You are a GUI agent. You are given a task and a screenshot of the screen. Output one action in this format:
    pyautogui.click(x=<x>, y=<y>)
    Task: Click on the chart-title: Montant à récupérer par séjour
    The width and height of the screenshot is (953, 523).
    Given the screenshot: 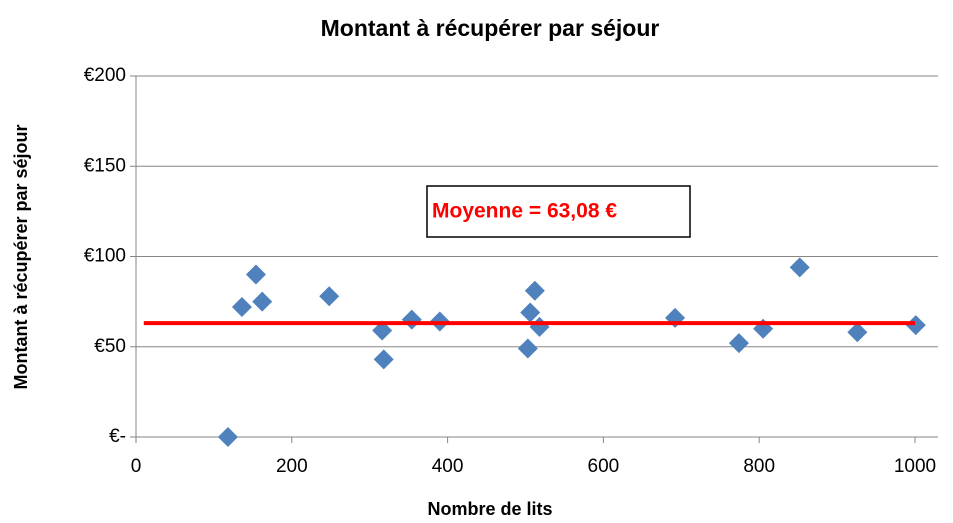 What is the action you would take?
    pyautogui.click(x=490, y=28)
    